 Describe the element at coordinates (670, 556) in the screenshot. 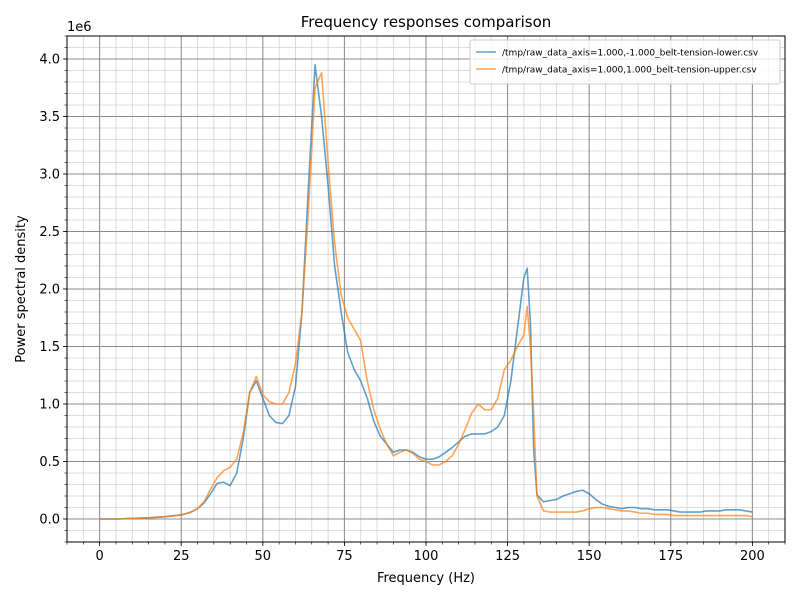

I see `x-tick-label: 175` at that location.